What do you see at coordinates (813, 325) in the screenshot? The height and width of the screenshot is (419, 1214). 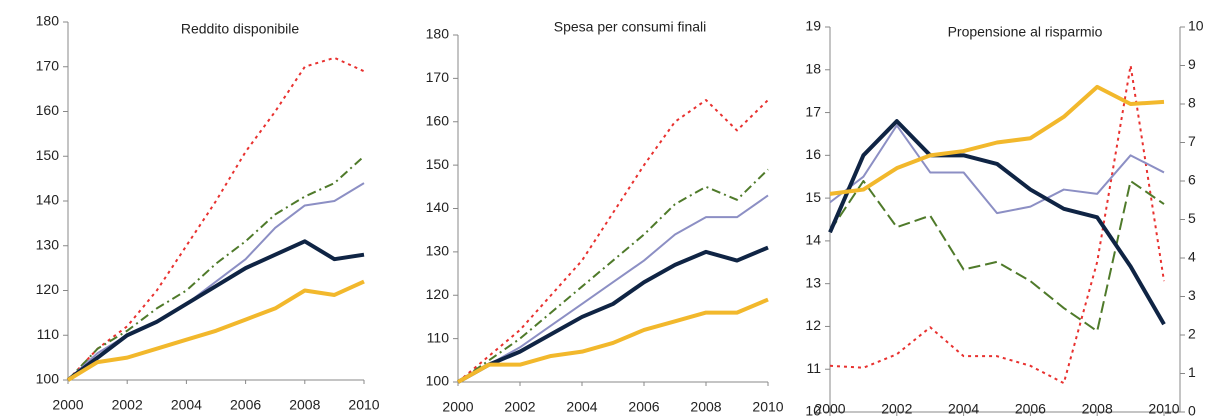 I see `y-tick-label: 12` at bounding box center [813, 325].